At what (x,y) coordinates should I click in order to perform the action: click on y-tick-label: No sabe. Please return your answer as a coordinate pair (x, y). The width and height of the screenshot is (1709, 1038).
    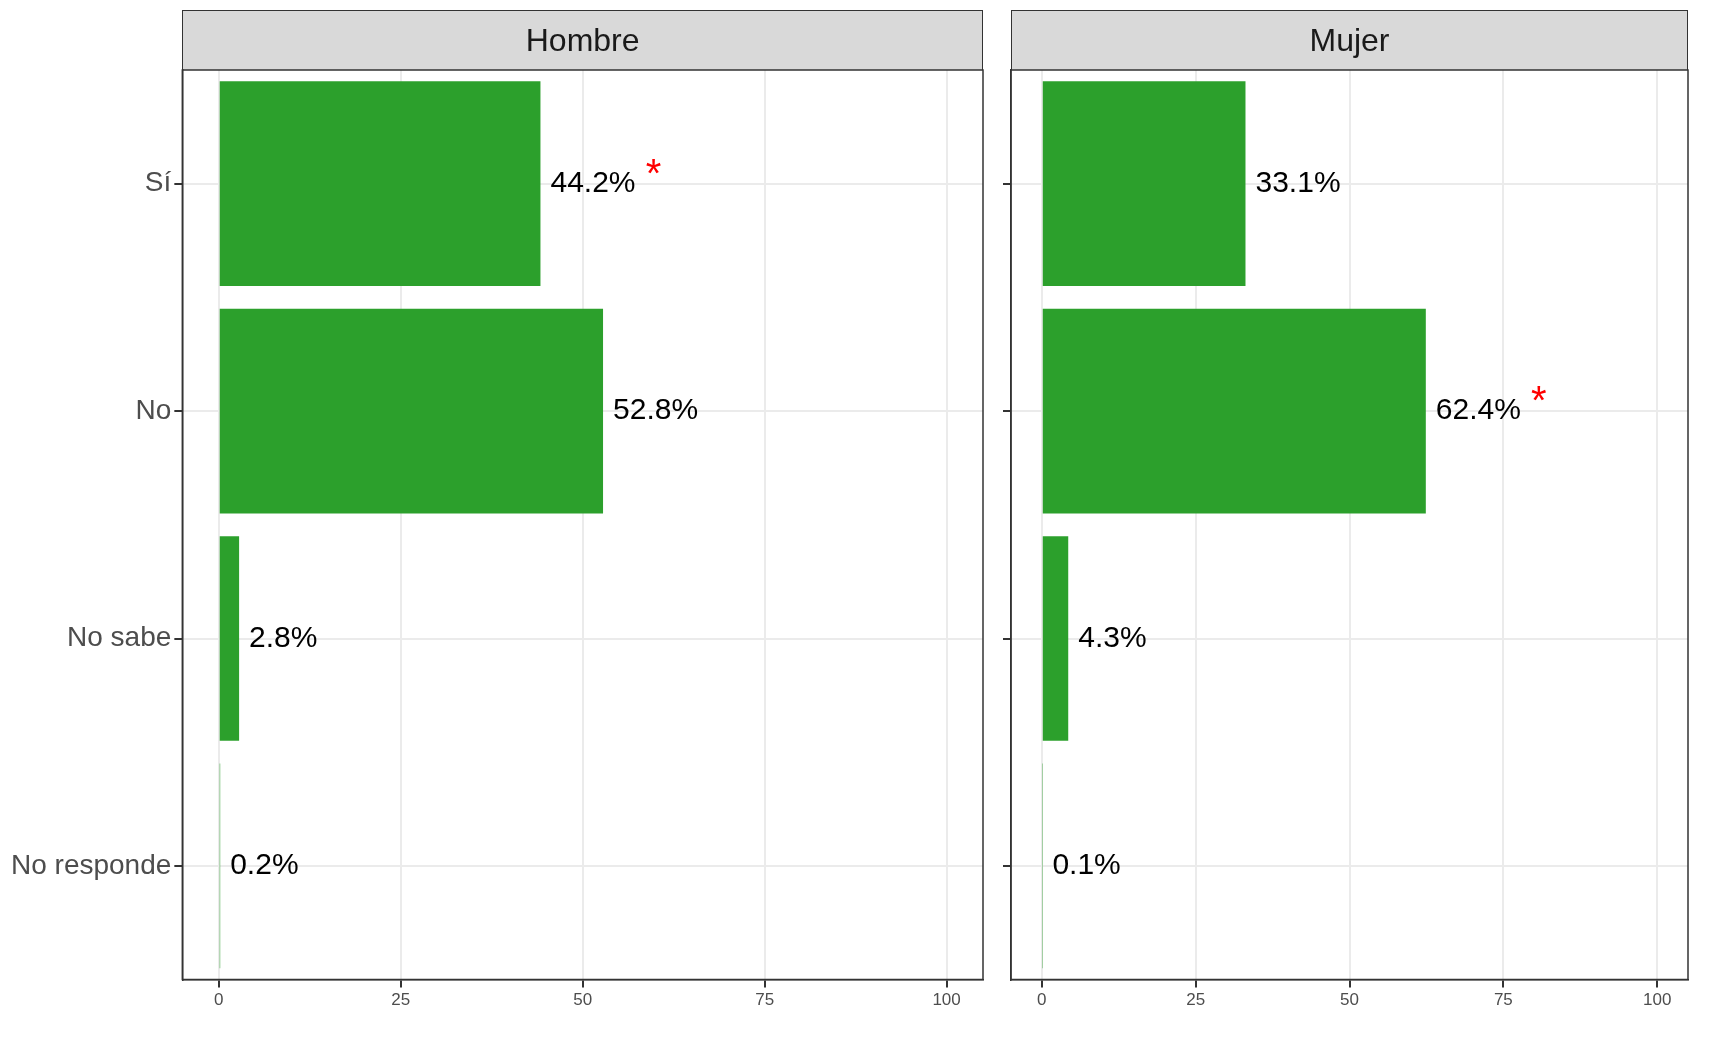
    Looking at the image, I should click on (119, 637).